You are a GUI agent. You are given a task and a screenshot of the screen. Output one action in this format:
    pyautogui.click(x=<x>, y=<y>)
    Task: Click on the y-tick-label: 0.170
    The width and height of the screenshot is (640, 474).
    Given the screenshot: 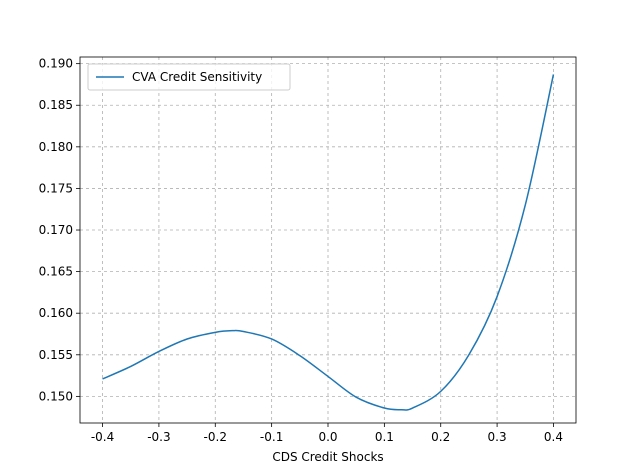 What is the action you would take?
    pyautogui.click(x=56, y=230)
    